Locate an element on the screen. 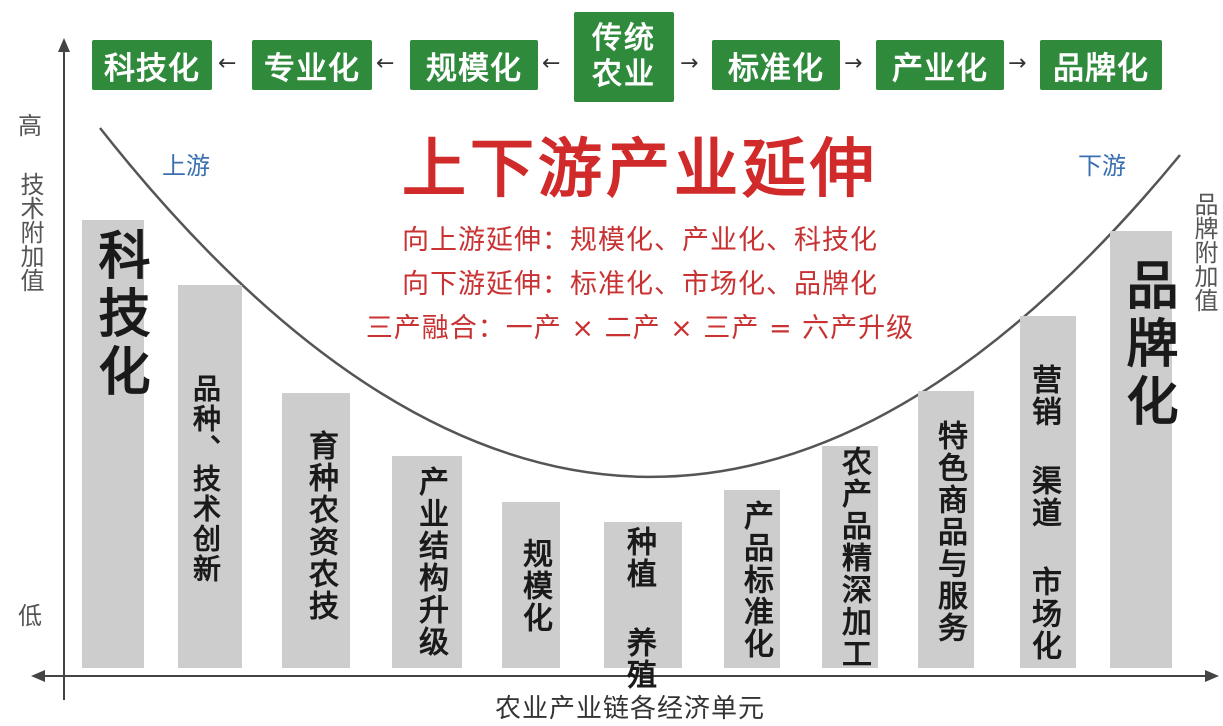 The height and width of the screenshot is (726, 1223). bar-guimo is located at coordinates (531, 585).